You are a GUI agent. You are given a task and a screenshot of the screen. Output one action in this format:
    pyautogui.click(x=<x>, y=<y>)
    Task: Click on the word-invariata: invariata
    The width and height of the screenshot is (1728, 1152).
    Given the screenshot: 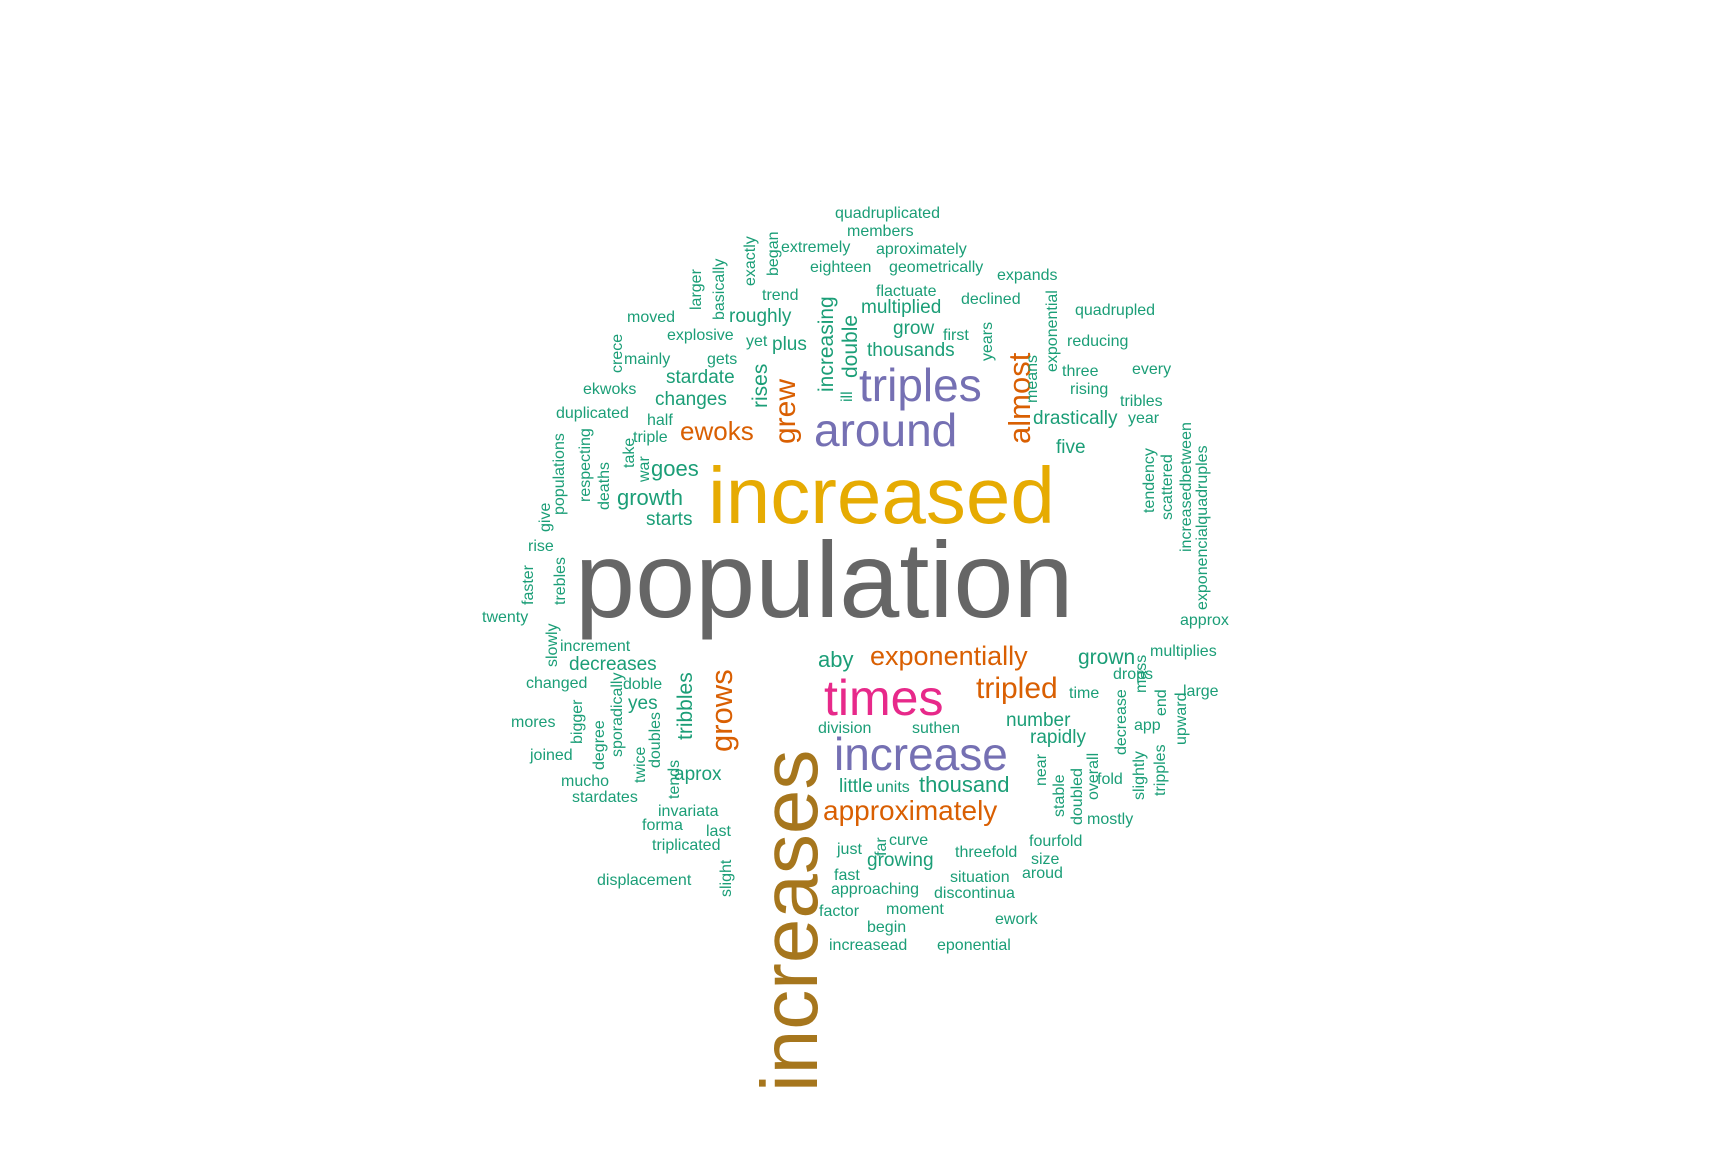 What is the action you would take?
    pyautogui.click(x=688, y=811)
    